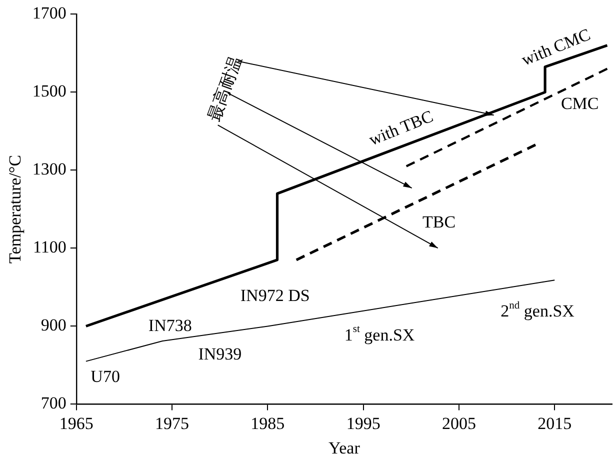 Image resolution: width=614 pixels, height=461 pixels. I want to click on annotation: U70, so click(105, 376).